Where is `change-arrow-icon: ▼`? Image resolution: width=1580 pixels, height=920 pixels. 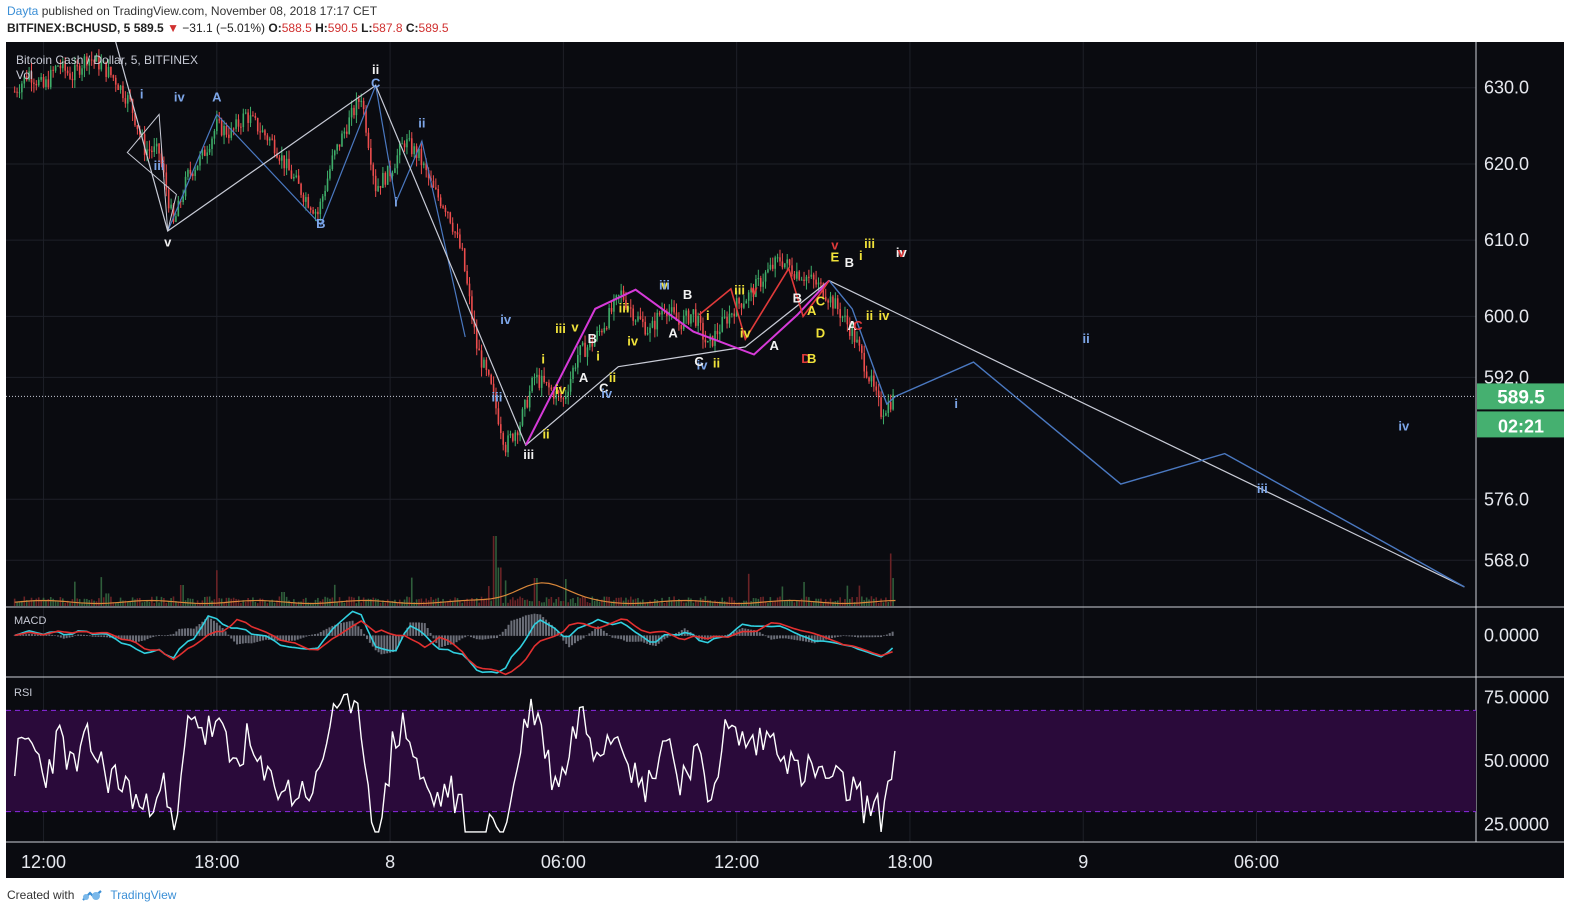 change-arrow-icon: ▼ is located at coordinates (173, 28).